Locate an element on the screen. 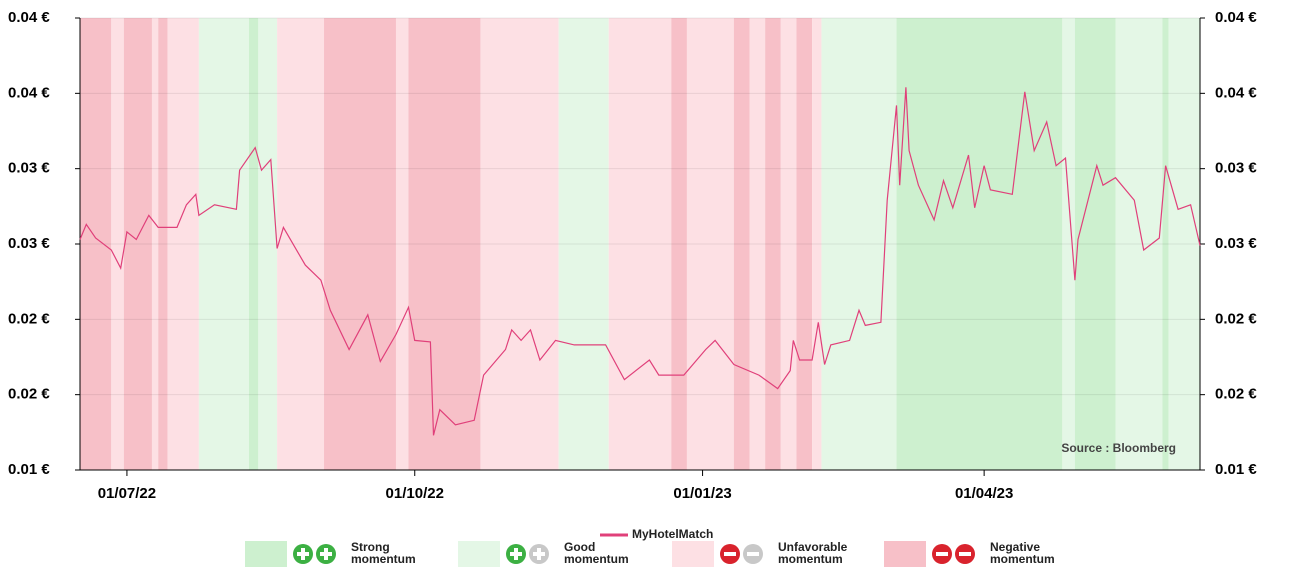  x-tick-label: 01/07/22 is located at coordinates (127, 493).